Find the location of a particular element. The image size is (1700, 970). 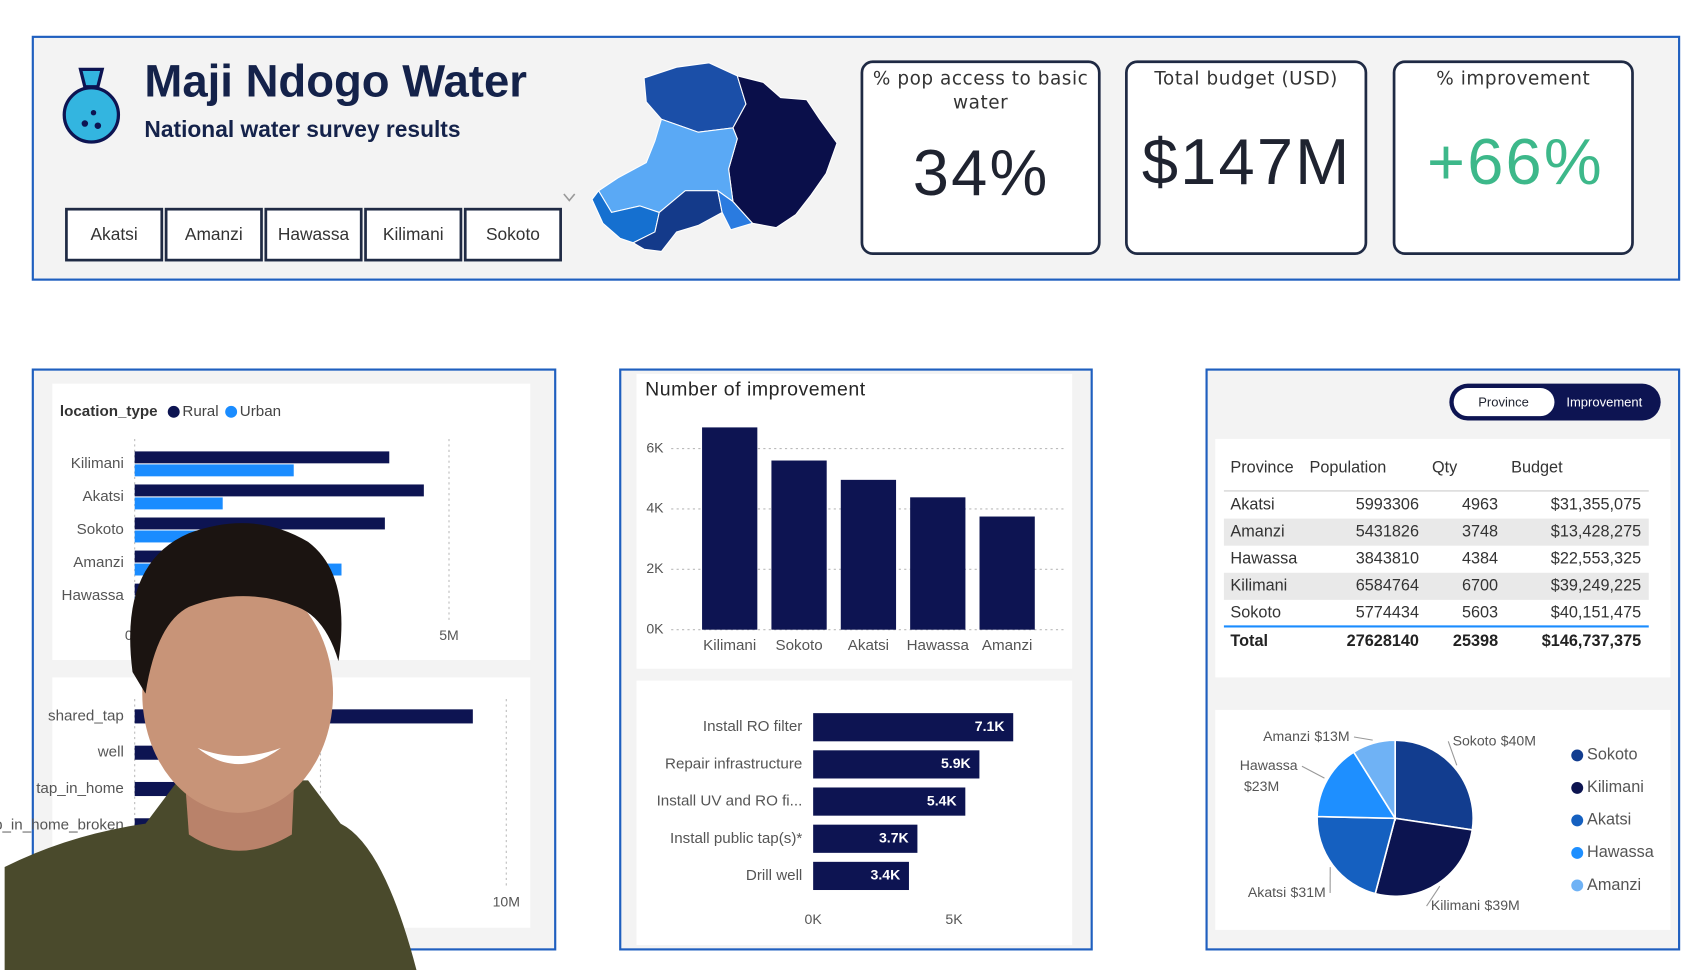

table-cell: 5993306 is located at coordinates (1387, 504).